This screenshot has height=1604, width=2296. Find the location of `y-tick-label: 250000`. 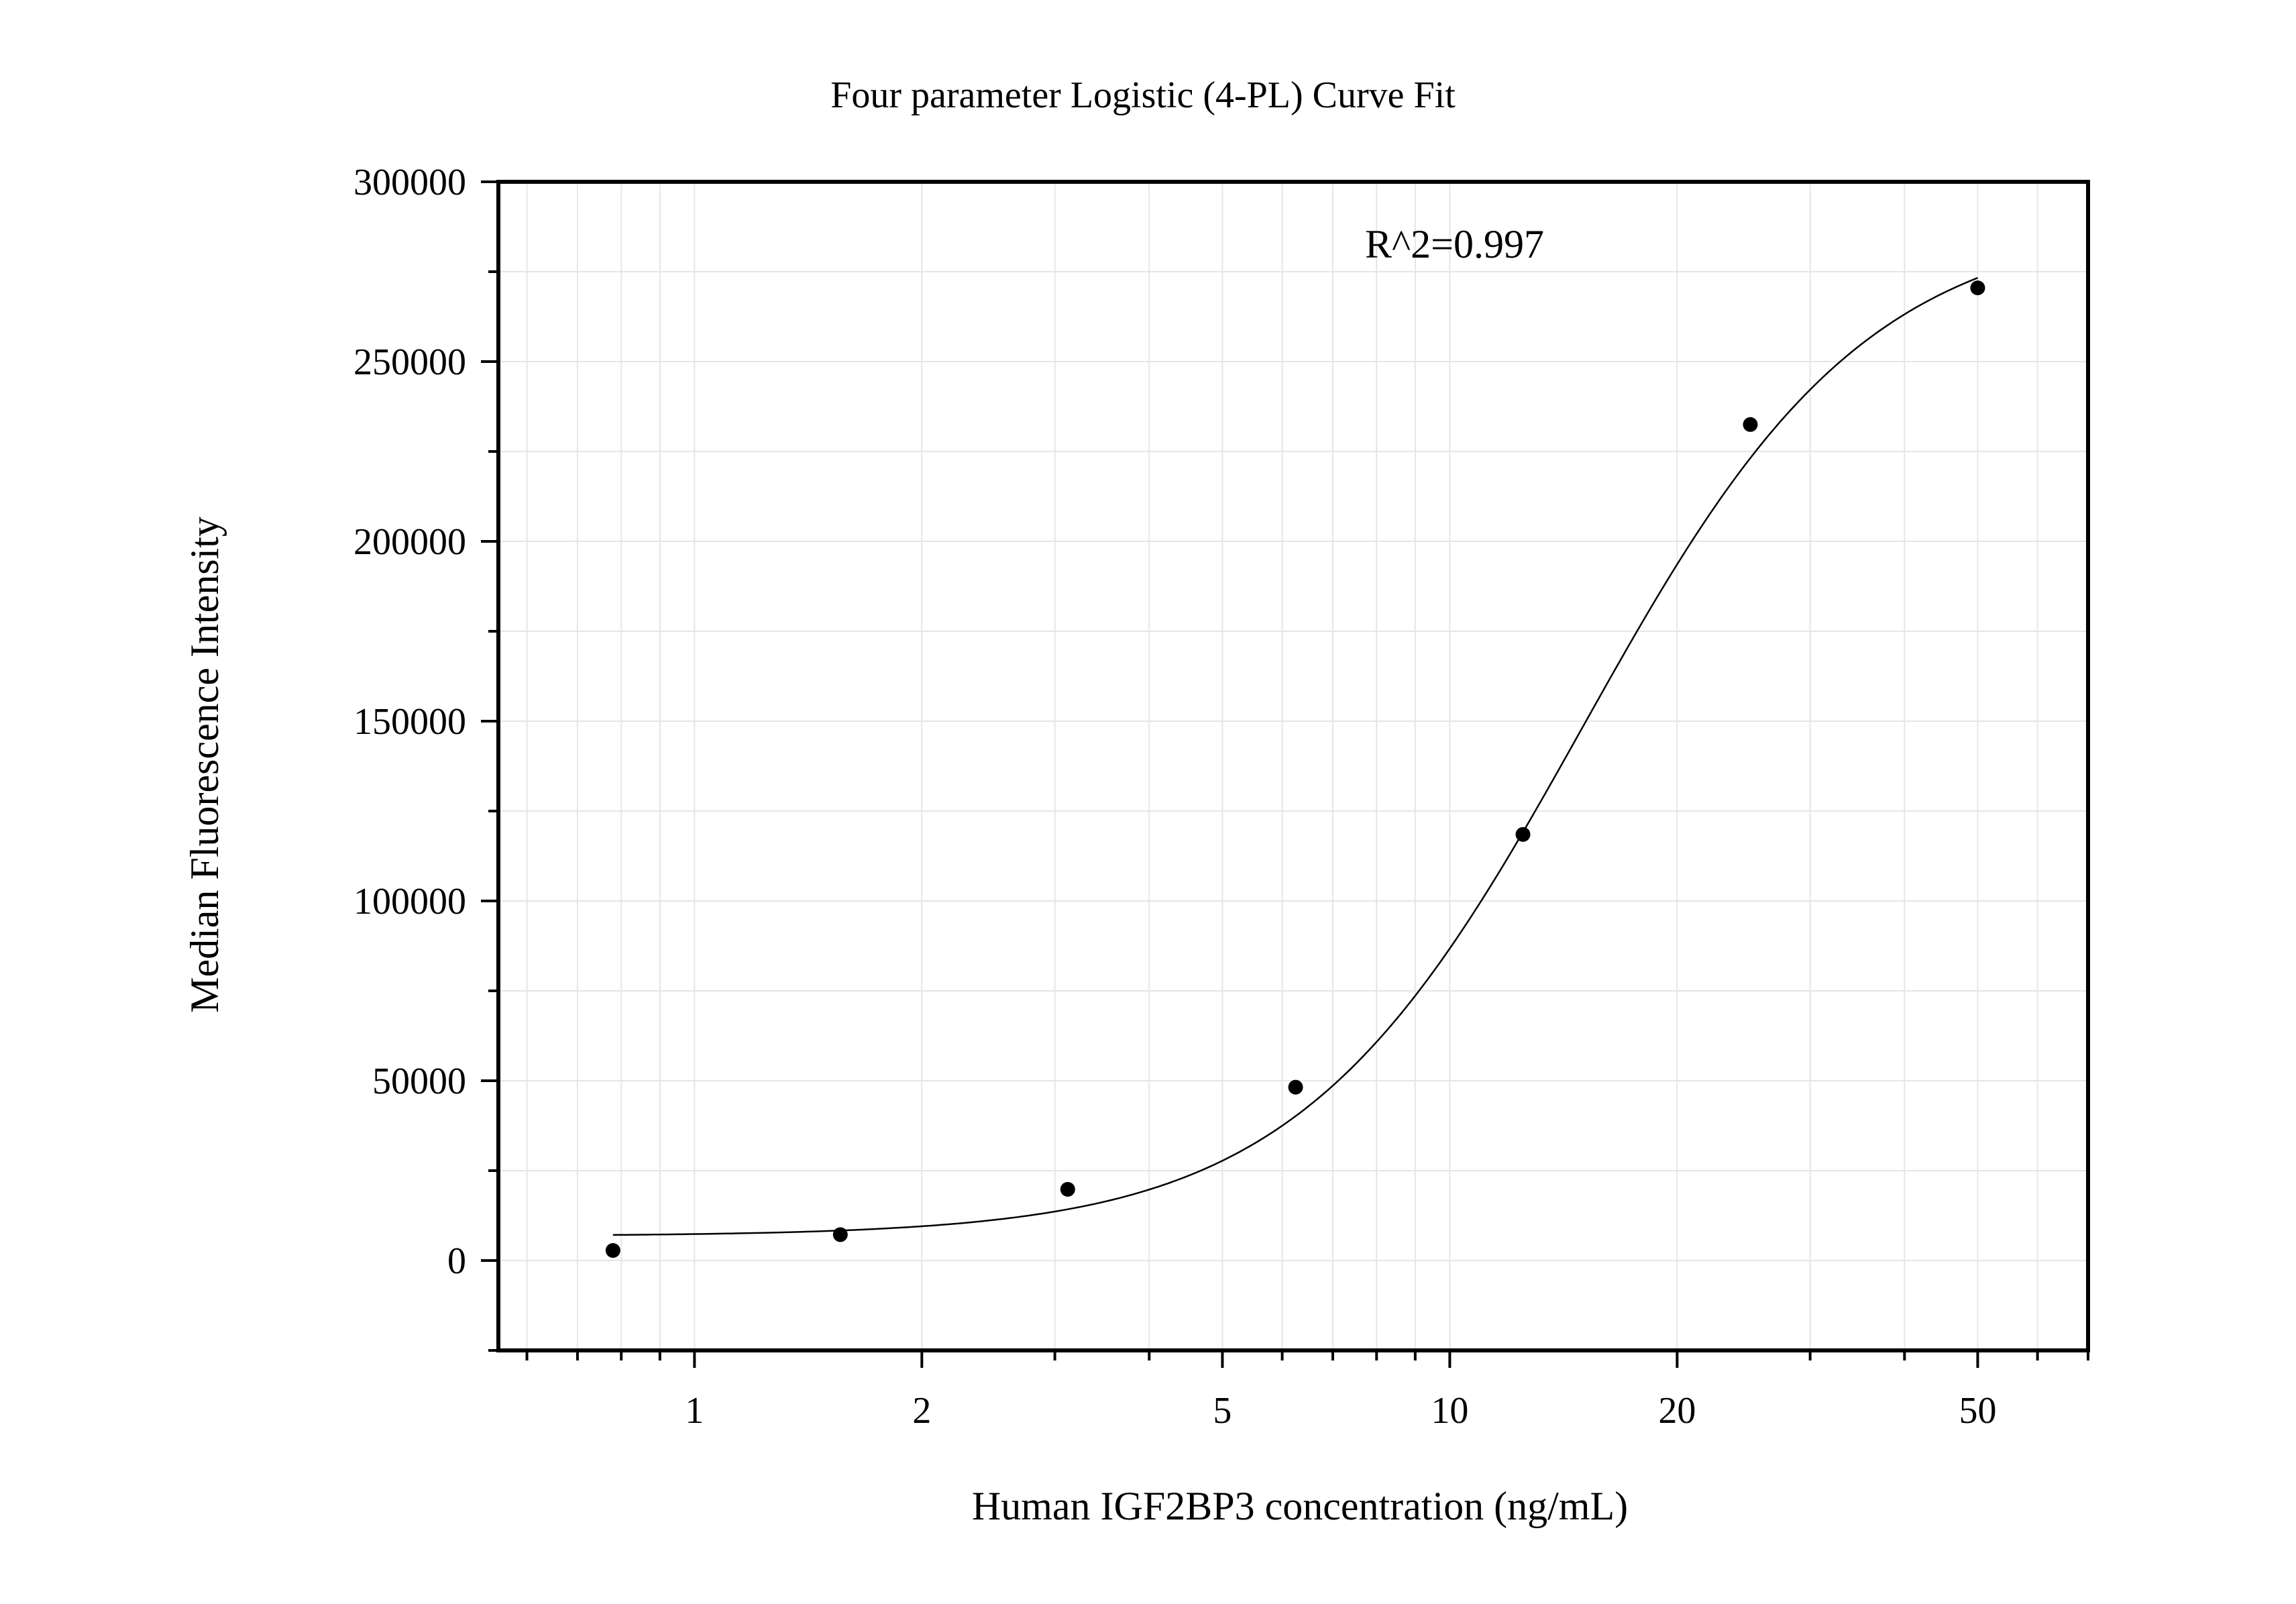

y-tick-label: 250000 is located at coordinates (409, 362).